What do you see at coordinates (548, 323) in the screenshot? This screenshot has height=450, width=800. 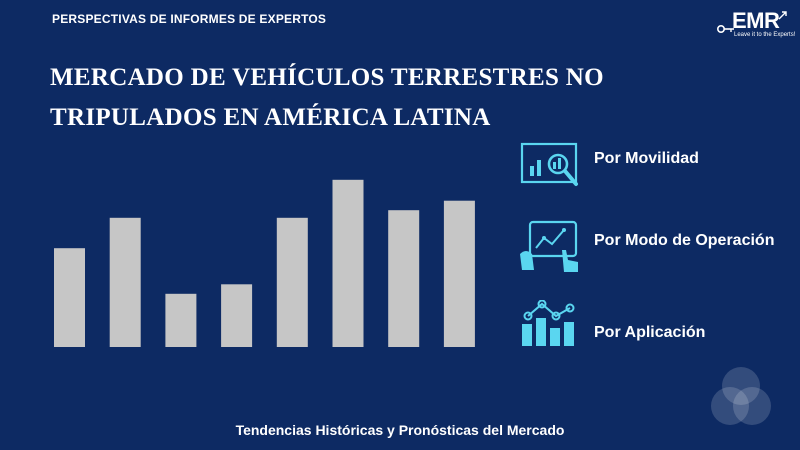 I see `bar-line-chart-icon` at bounding box center [548, 323].